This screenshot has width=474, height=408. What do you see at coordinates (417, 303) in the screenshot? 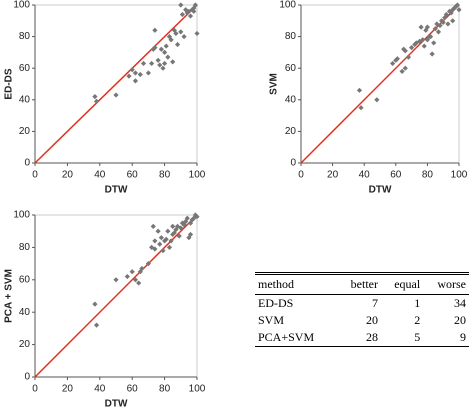
I see `cell: 1` at bounding box center [417, 303].